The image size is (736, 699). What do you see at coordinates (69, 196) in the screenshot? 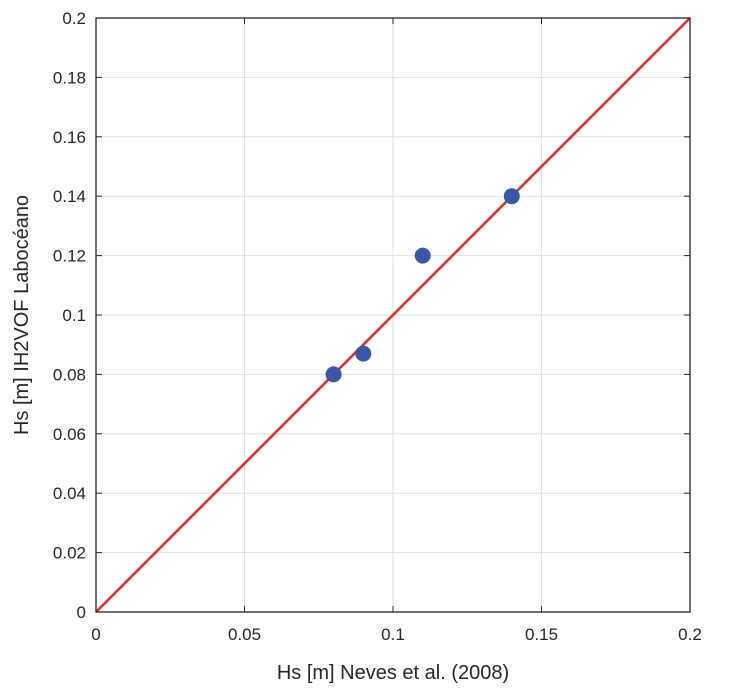
I see `y-tick-label: 0.14` at bounding box center [69, 196].